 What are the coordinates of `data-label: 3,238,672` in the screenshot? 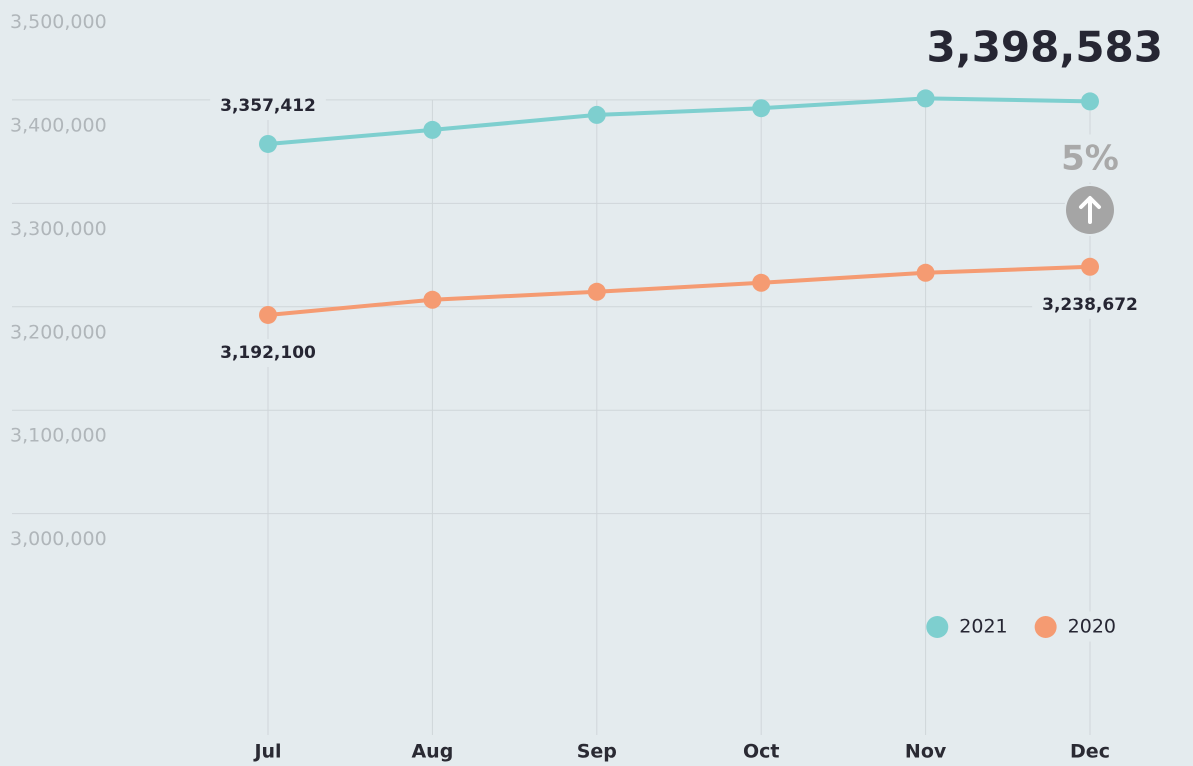 It's located at (1090, 305).